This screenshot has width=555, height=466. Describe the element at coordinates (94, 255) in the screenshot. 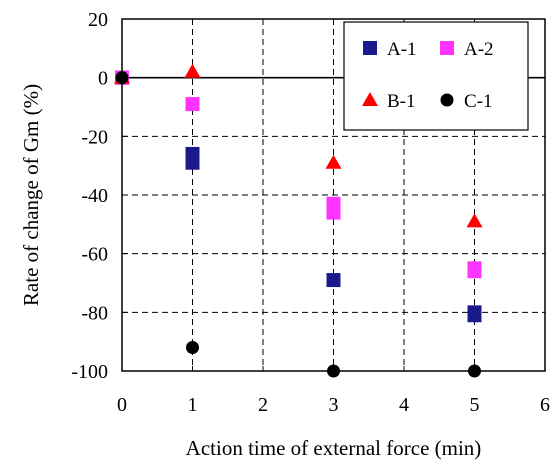

I see `y-tick-label: -60` at that location.